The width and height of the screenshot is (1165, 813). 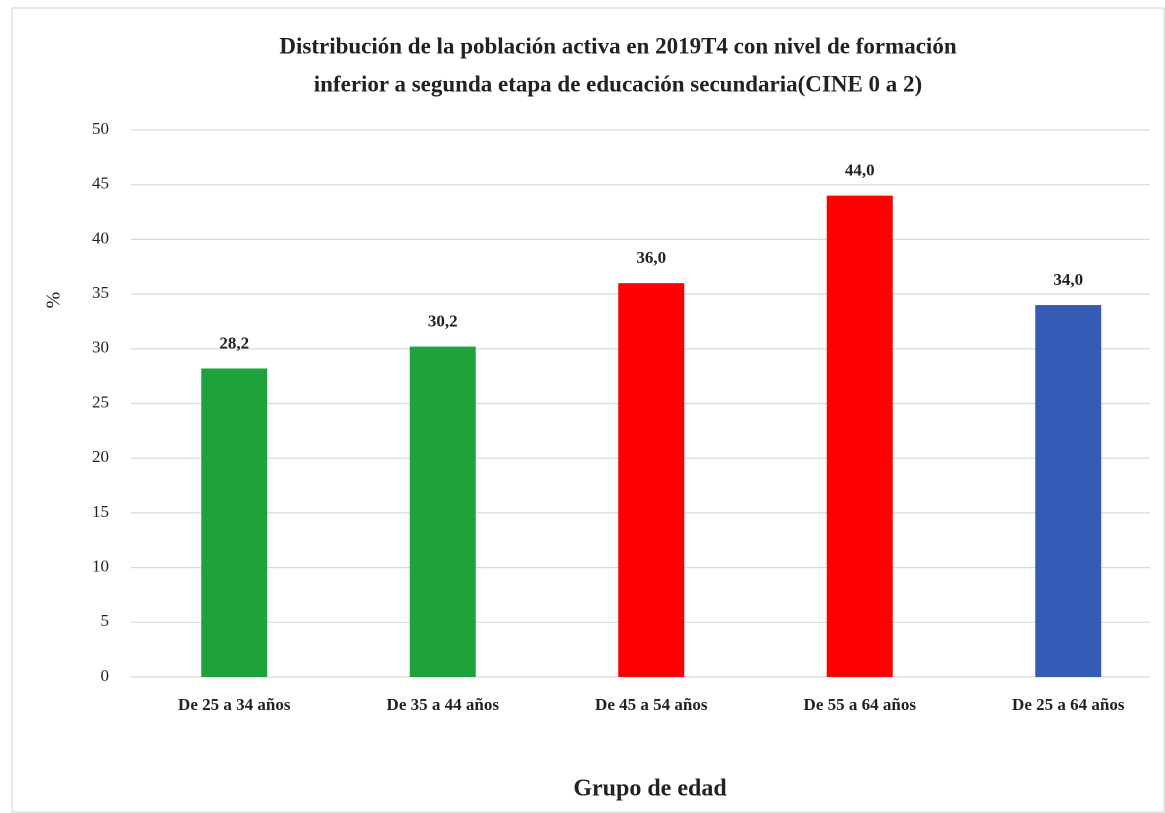 I want to click on data-label: 36,0, so click(x=651, y=257).